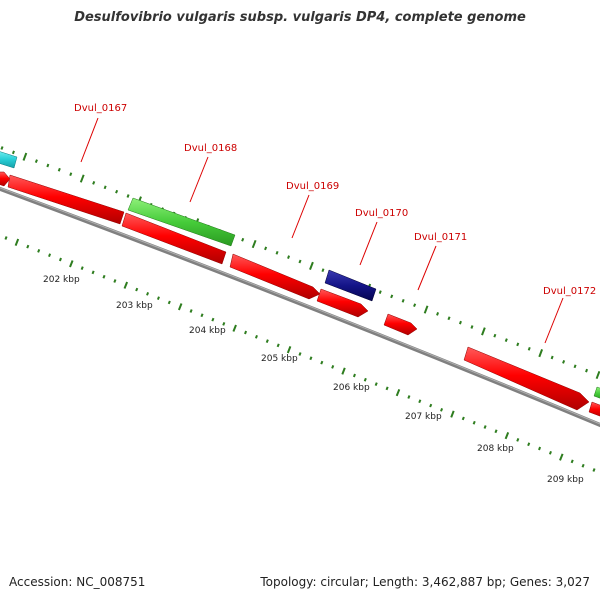  I want to click on kbp-label: 205 kbp, so click(279, 359).